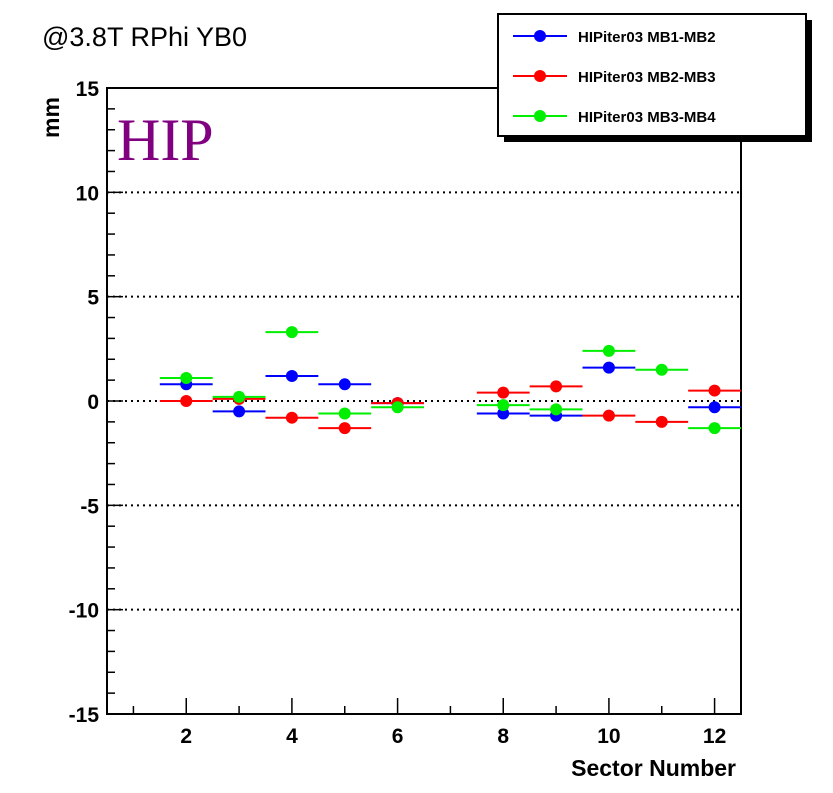  Describe the element at coordinates (503, 736) in the screenshot. I see `x-tick-label: 8` at that location.